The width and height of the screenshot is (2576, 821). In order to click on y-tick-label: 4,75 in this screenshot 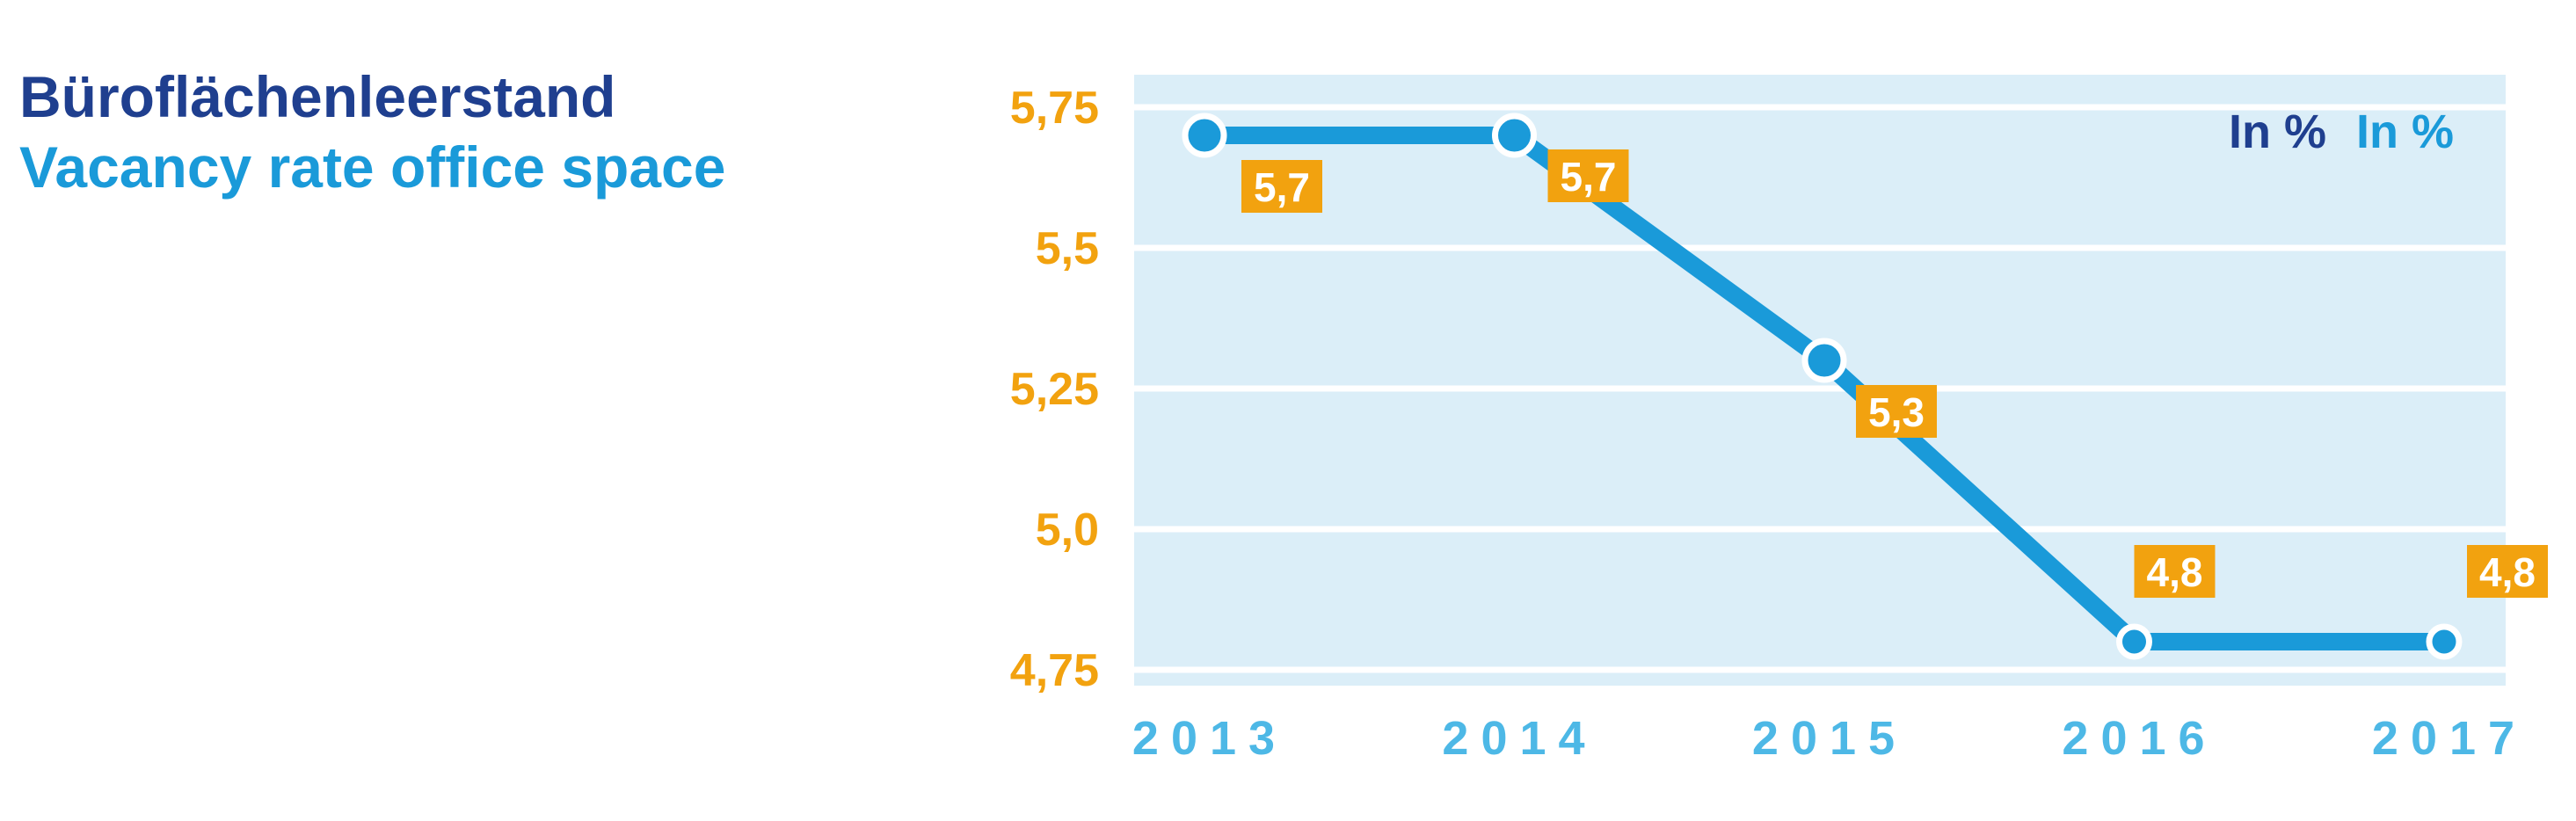, I will do `click(1054, 670)`.